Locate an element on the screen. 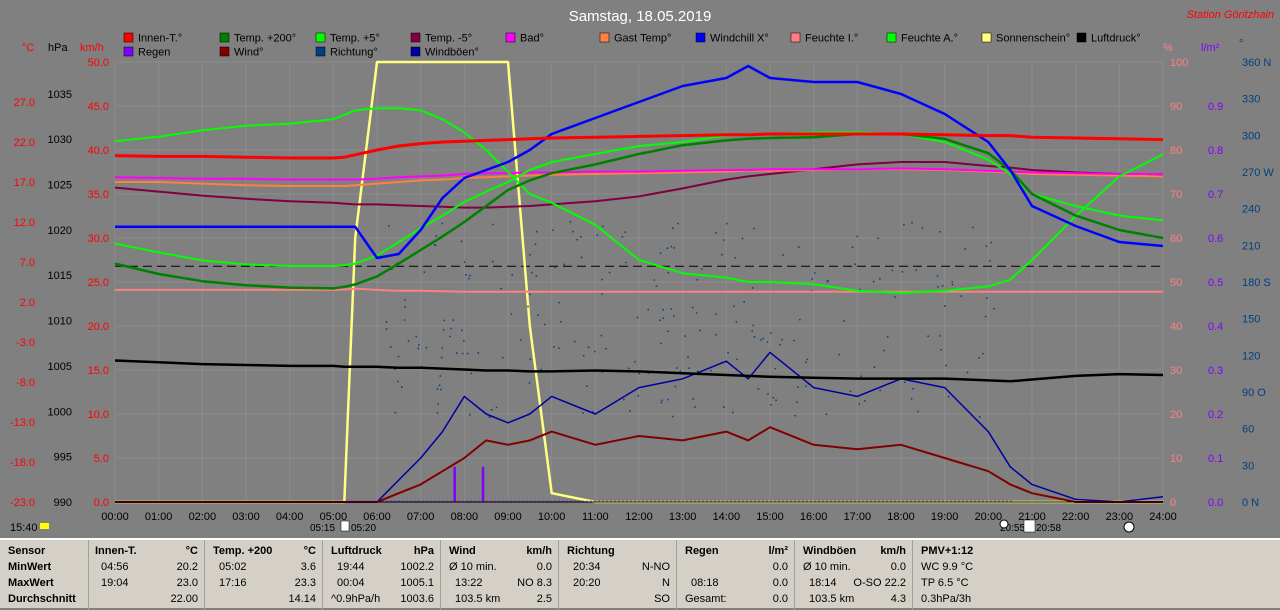 This screenshot has height=610, width=1280. series-temp-minus5 is located at coordinates (639, 185).